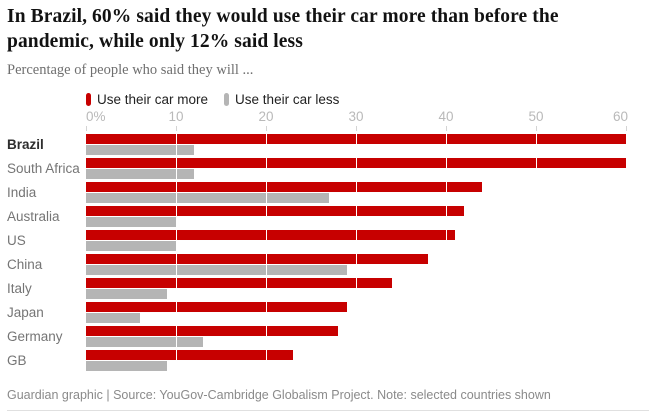  I want to click on bar-less-italy, so click(126, 294).